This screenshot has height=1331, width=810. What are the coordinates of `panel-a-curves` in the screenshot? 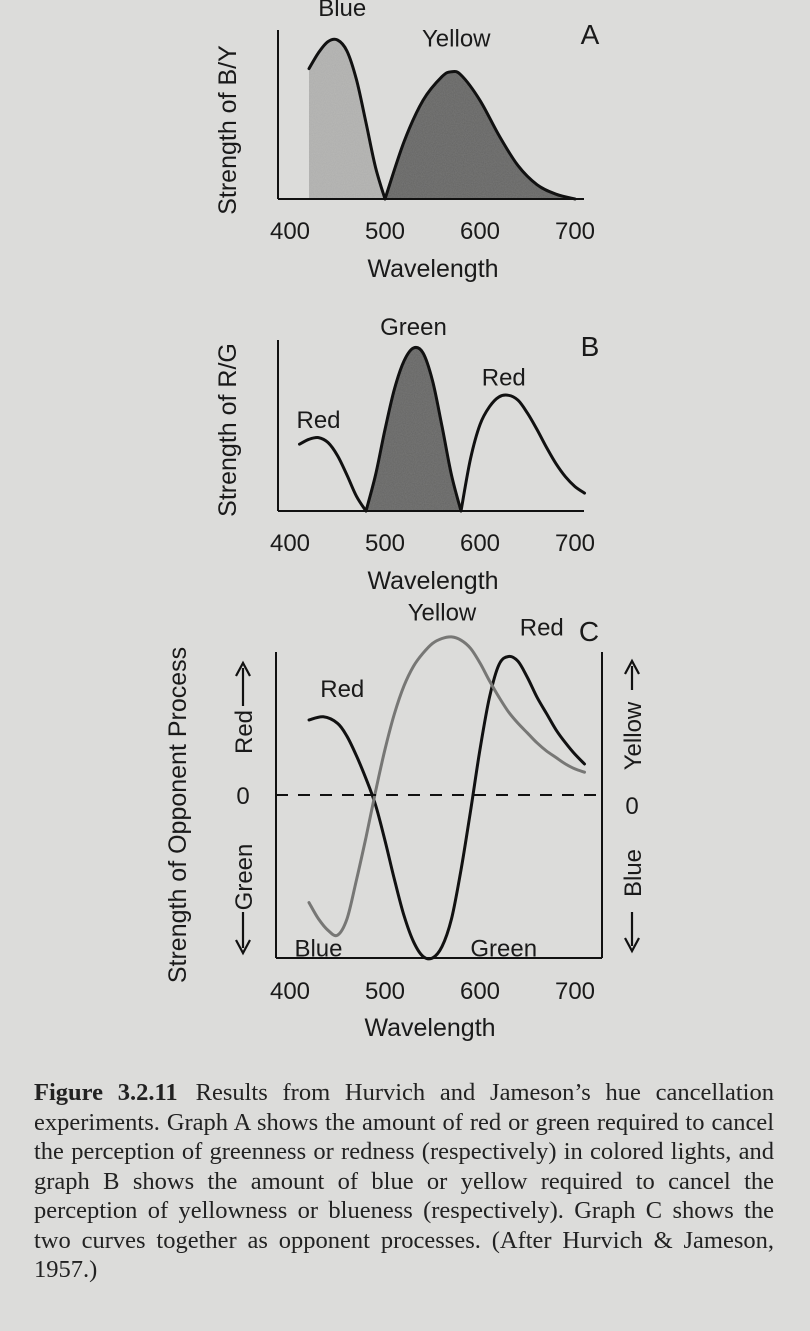 It's located at (442, 119).